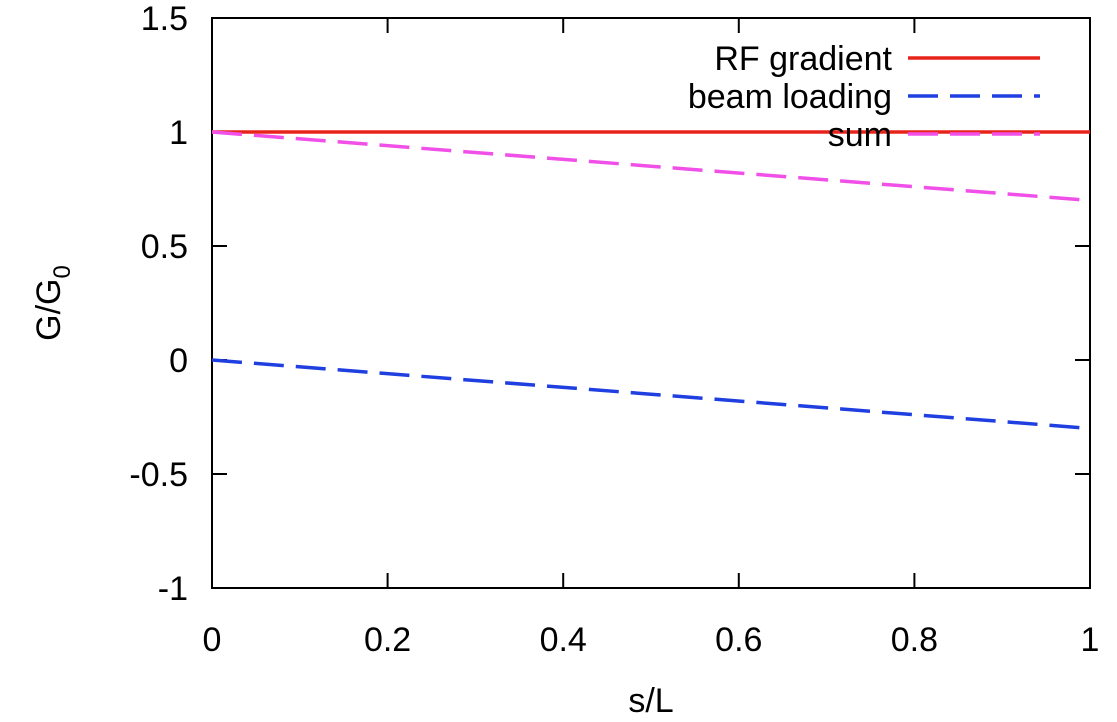  Describe the element at coordinates (49, 310) in the screenshot. I see `y-axis-title-main: G/G` at that location.